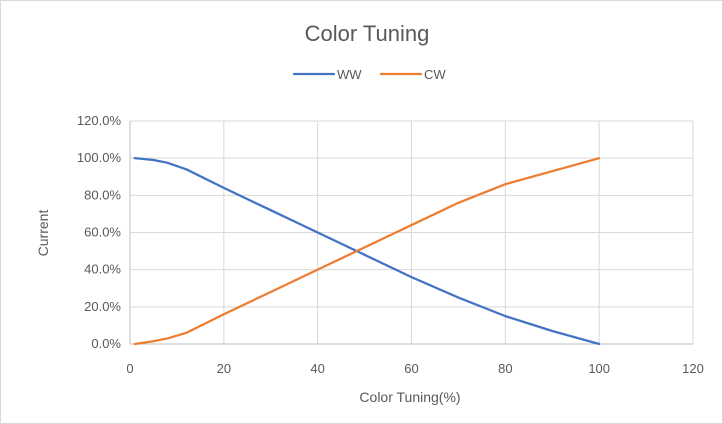 This screenshot has width=723, height=424. I want to click on y-tick-label: 0.0%, so click(106, 343).